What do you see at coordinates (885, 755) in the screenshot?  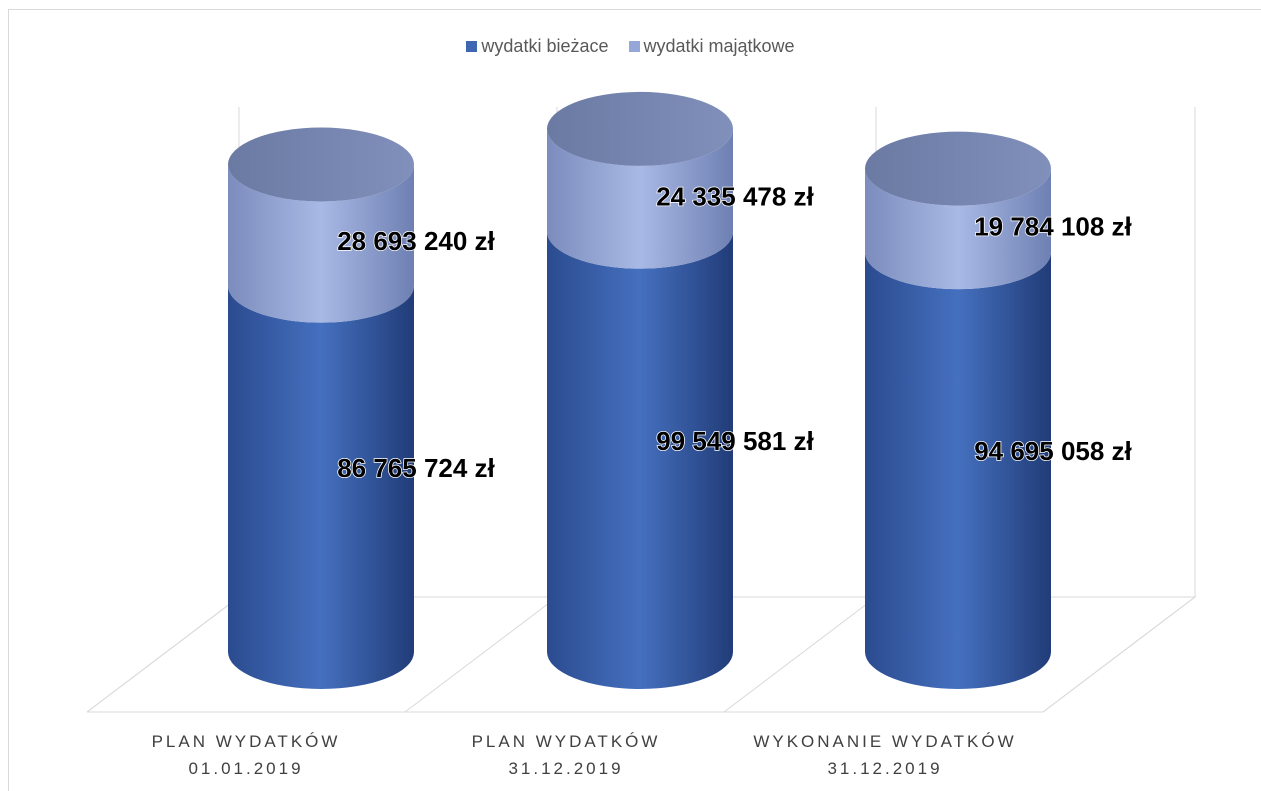 I see `category-label: WYKONANIE WYDATKÓW 31.12.2019` at bounding box center [885, 755].